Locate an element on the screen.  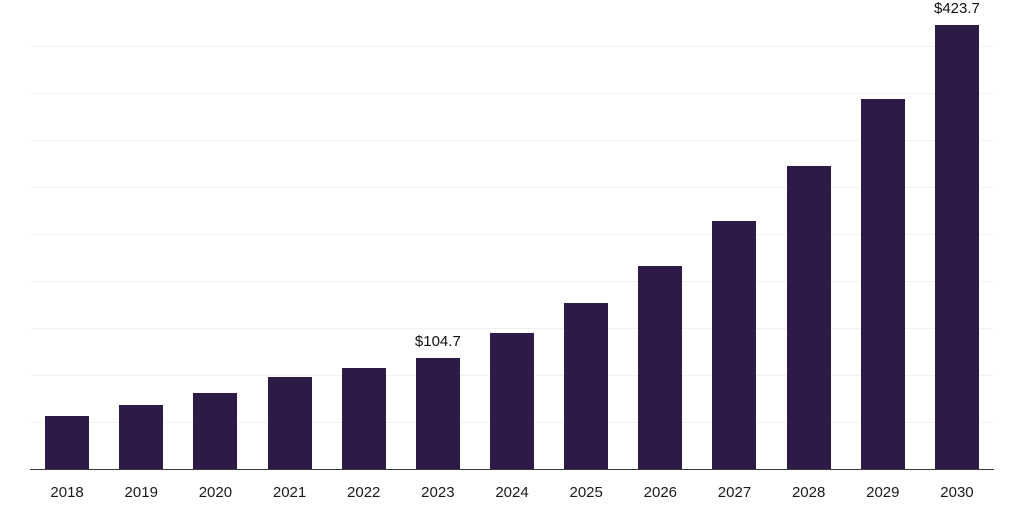
bar-value-label: $423.7 is located at coordinates (957, 8).